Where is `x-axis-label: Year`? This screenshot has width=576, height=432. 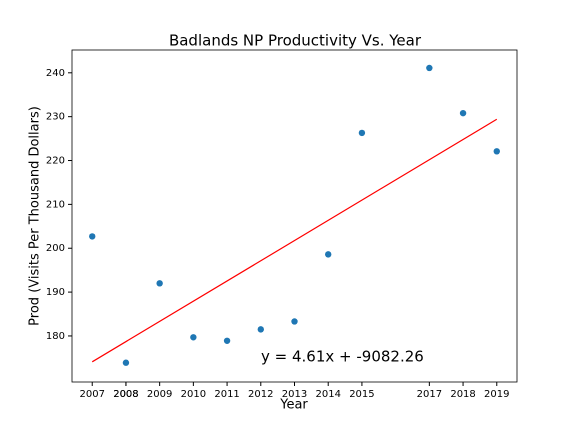 x-axis-label: Year is located at coordinates (293, 405).